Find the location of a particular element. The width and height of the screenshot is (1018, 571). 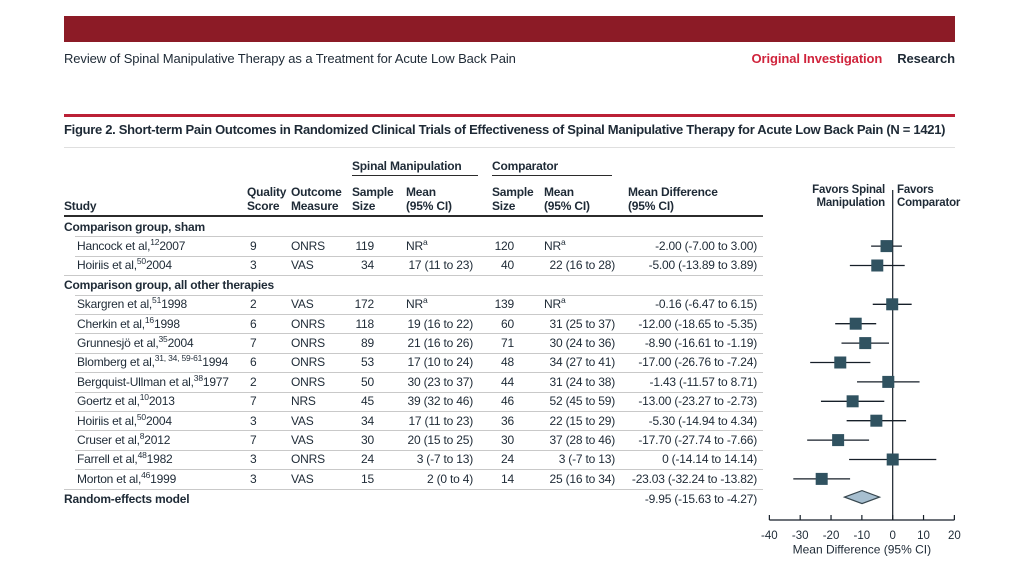

cell-mean-difference: -1.43 (-11.57 to 8.71) is located at coordinates (703, 381).